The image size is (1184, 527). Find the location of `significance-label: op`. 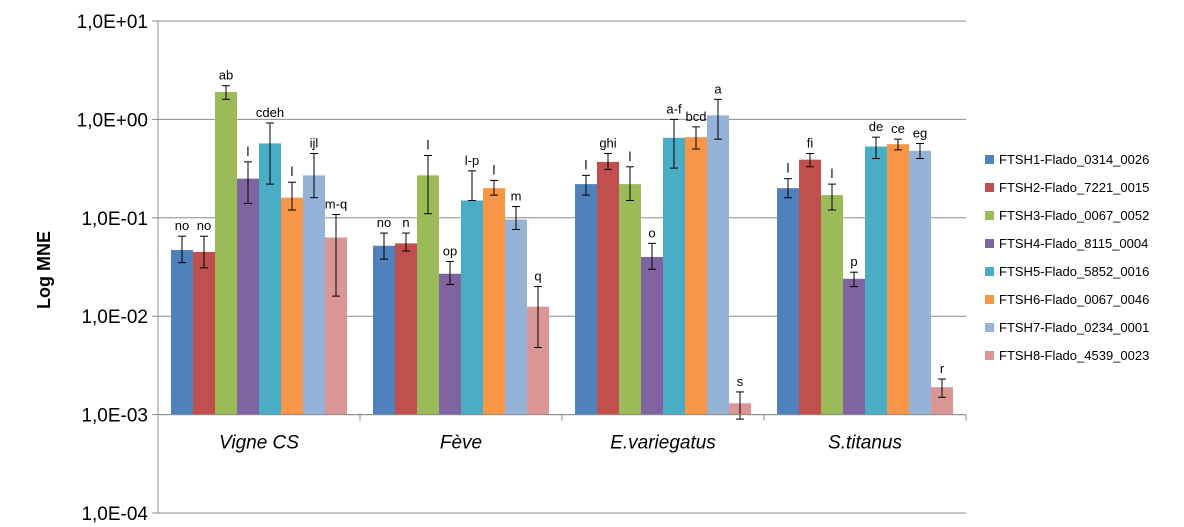

significance-label: op is located at coordinates (450, 250).